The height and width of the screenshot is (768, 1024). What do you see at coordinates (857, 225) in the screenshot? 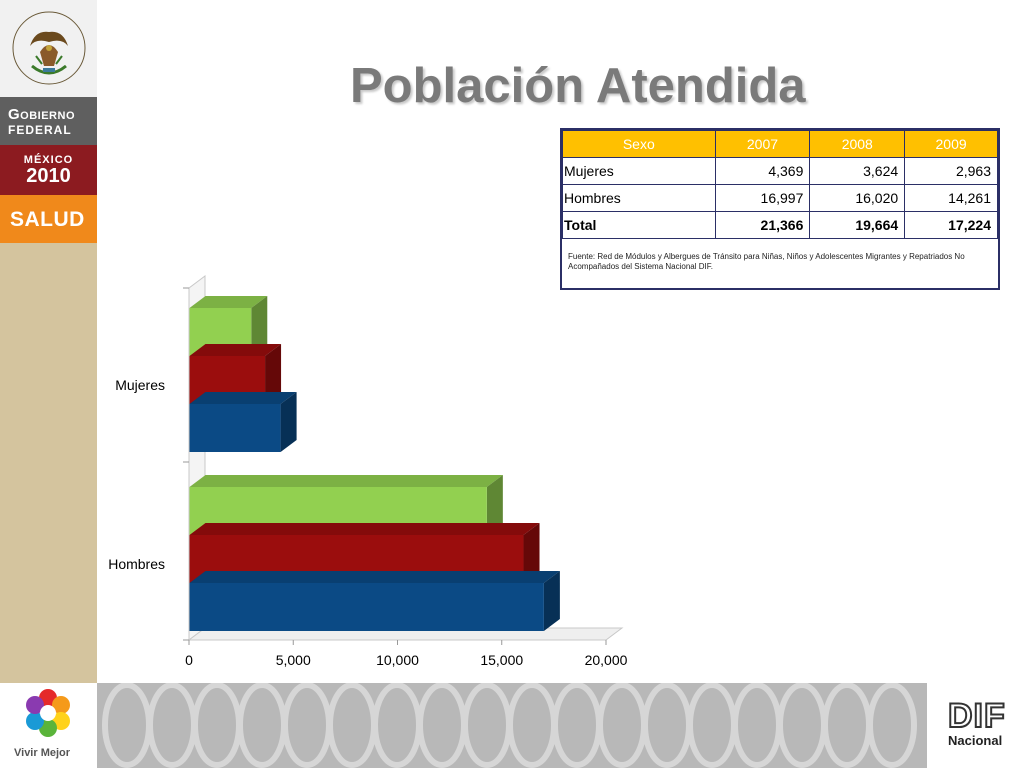
I see `cell-value: 19,664` at bounding box center [857, 225].